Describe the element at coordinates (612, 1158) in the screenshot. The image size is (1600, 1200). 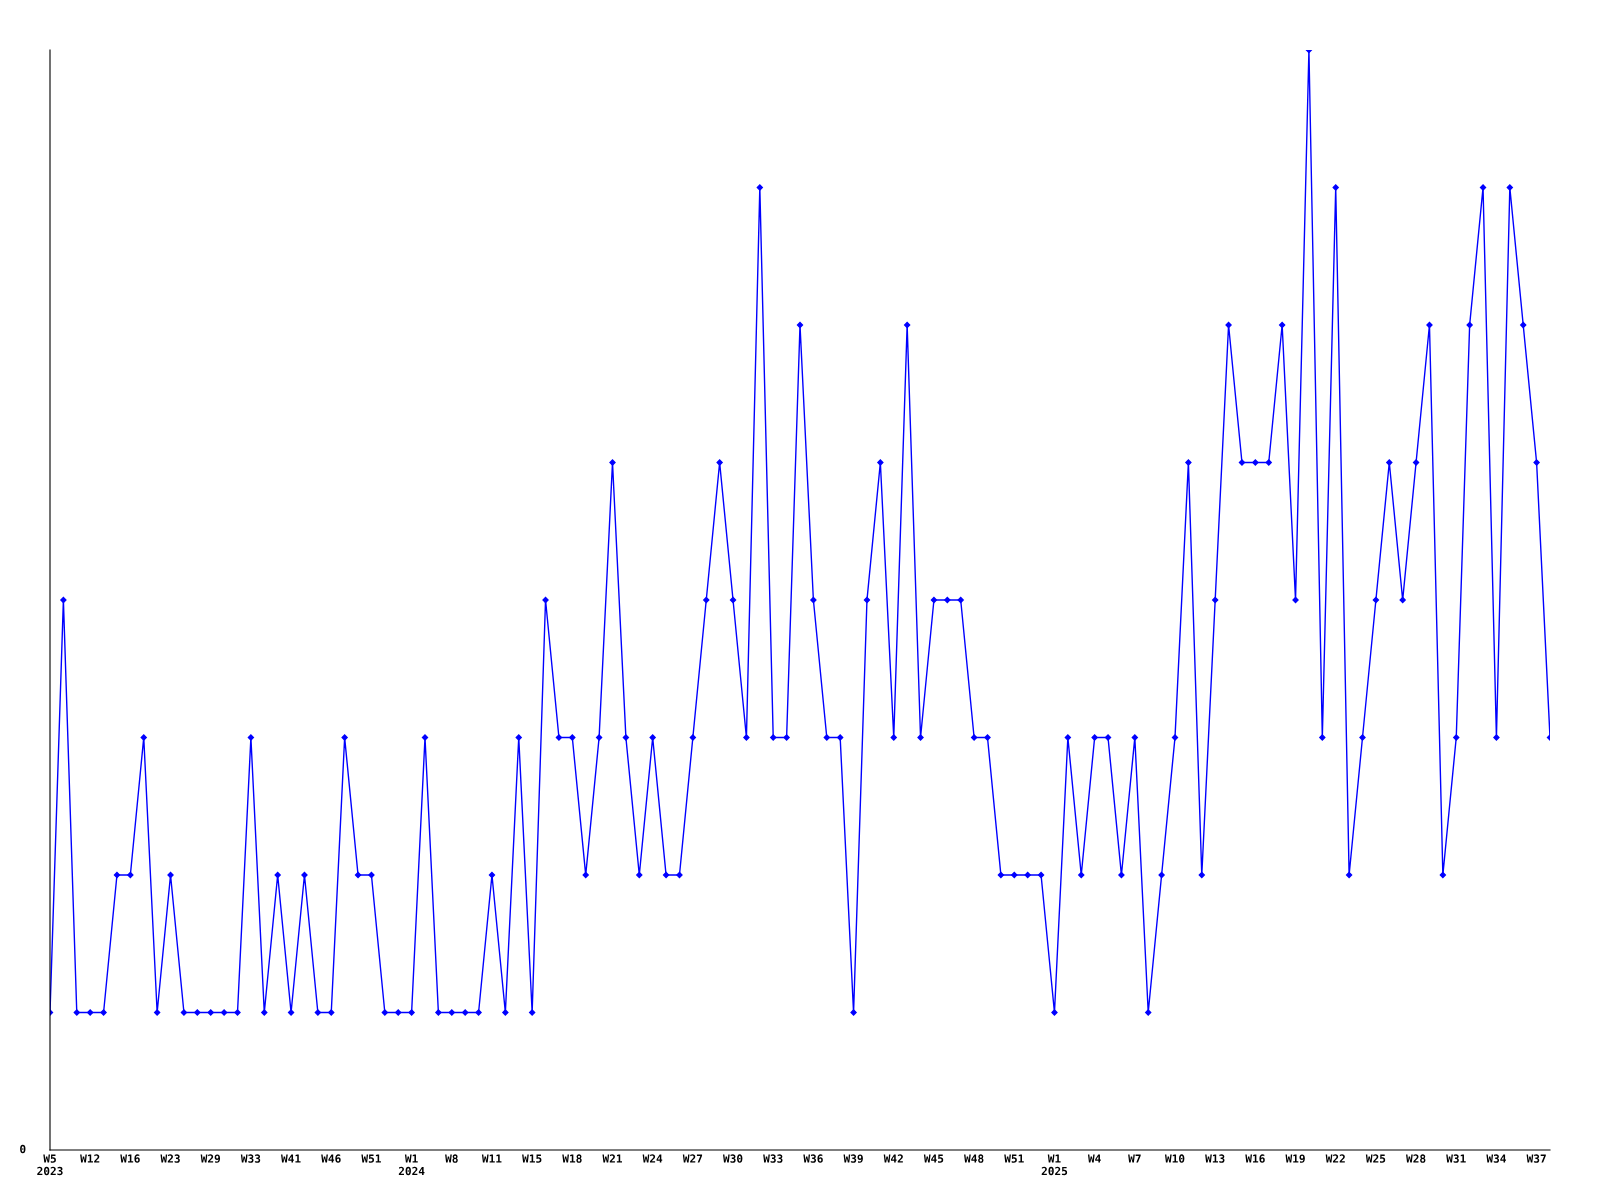
I see `x-tick-label: W21` at that location.